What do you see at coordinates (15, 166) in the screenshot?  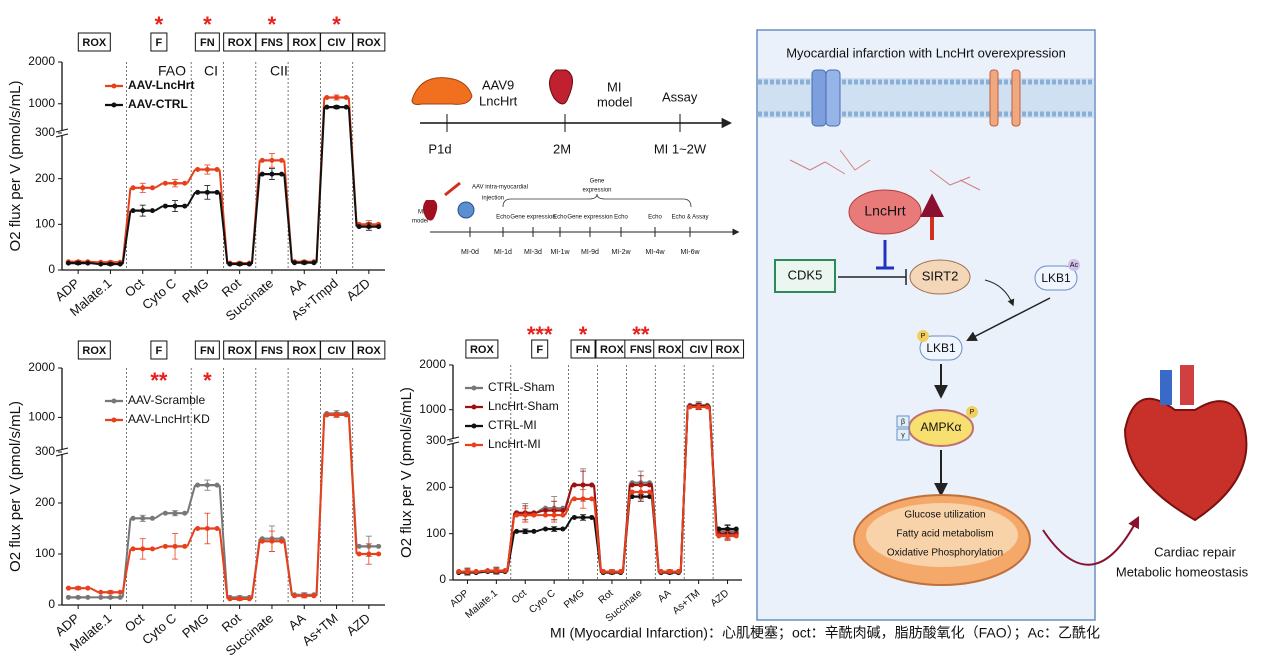 I see `y-axis-label: O2 flux per V (pmol/s/mL)` at bounding box center [15, 166].